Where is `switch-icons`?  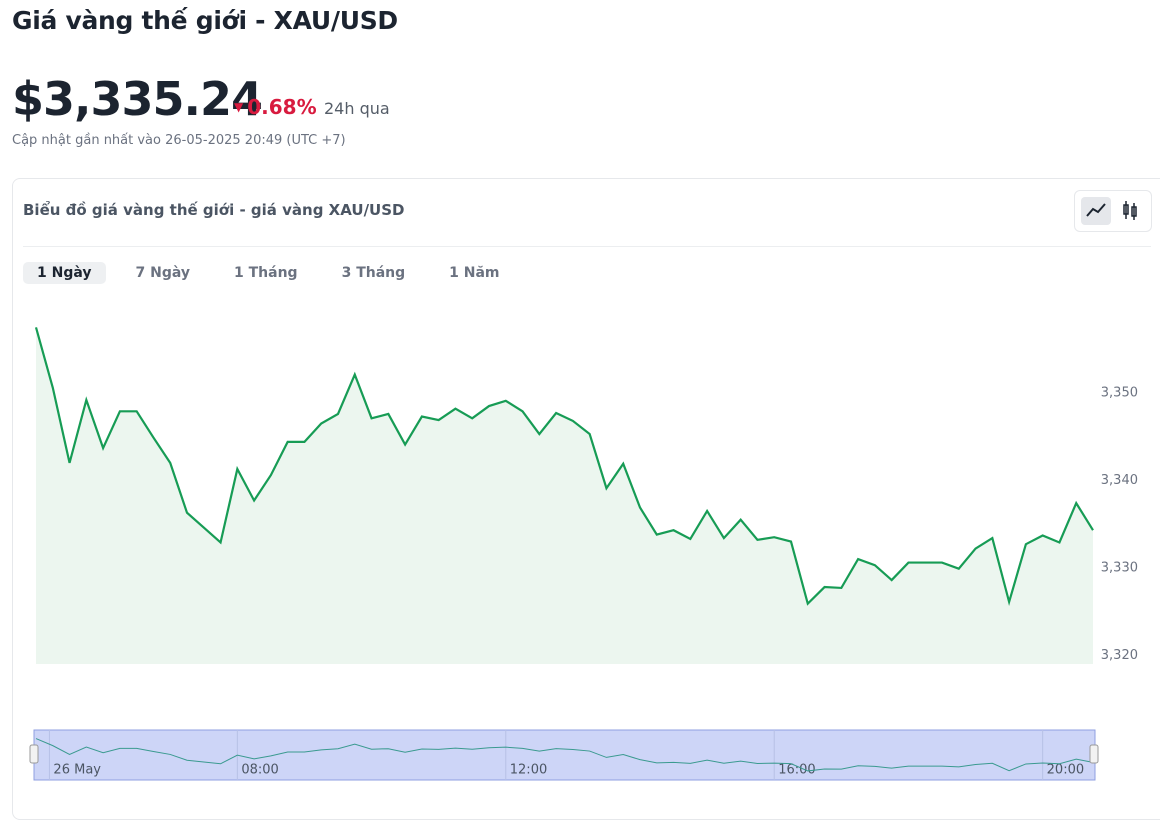 switch-icons is located at coordinates (1111, 210).